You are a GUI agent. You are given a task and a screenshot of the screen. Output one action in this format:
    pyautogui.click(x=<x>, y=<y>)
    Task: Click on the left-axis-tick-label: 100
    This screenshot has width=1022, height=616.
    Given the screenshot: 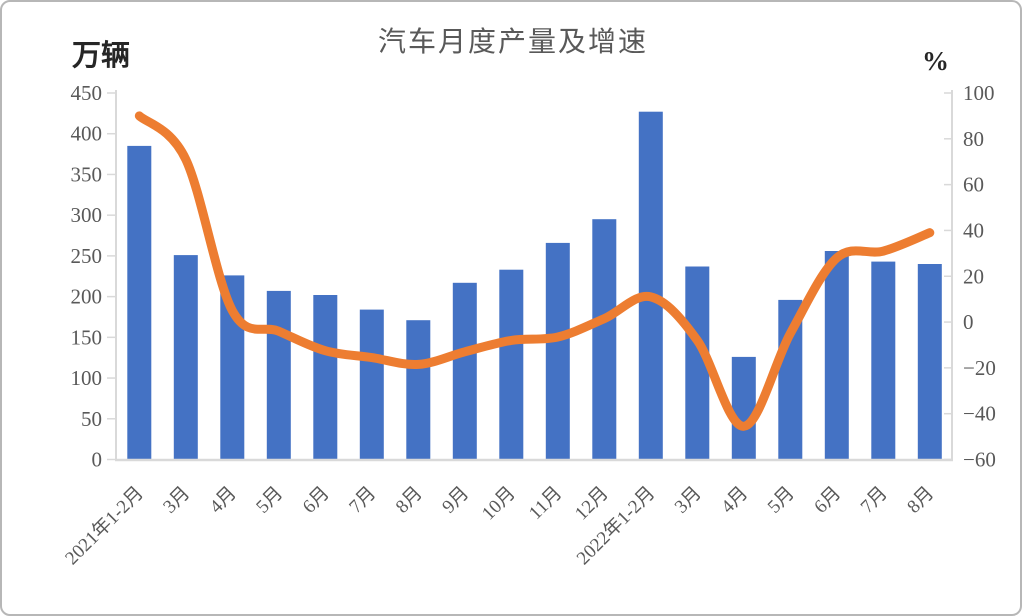 What is the action you would take?
    pyautogui.click(x=87, y=378)
    